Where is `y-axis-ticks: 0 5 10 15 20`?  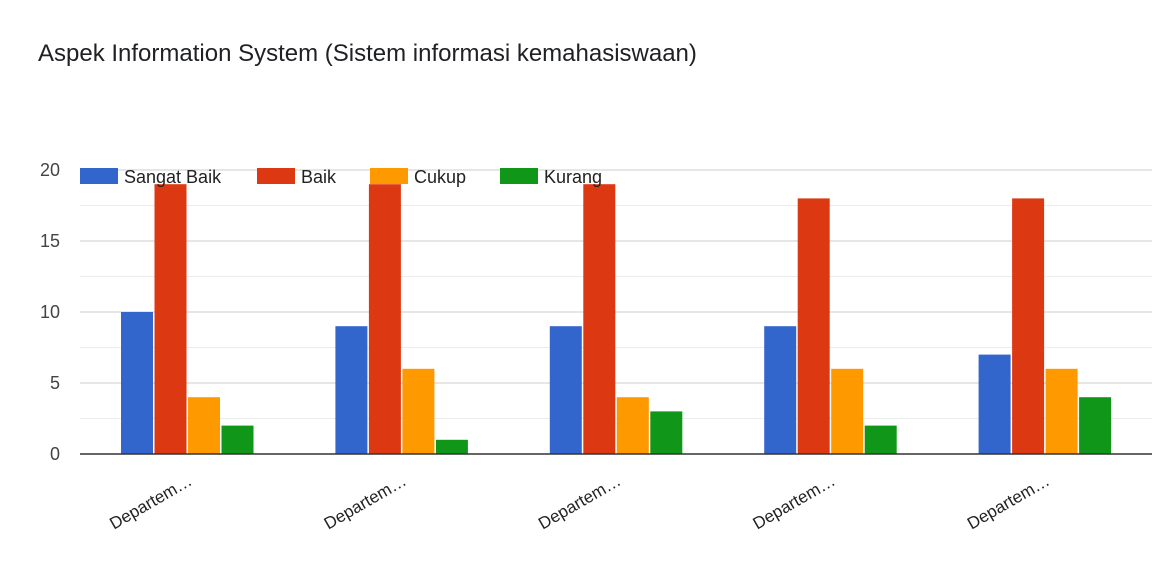 y-axis-ticks: 0 5 10 15 20 is located at coordinates (50, 312).